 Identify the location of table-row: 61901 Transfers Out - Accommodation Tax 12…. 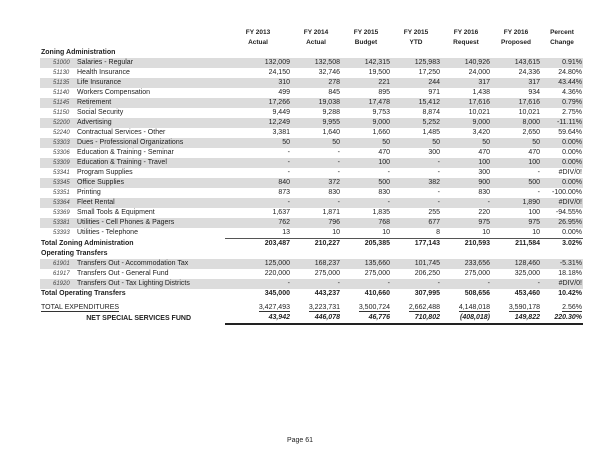
(311, 264).